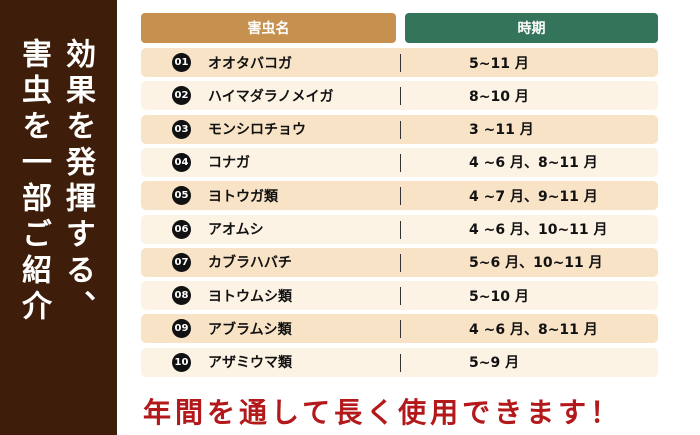 Image resolution: width=700 pixels, height=435 pixels. I want to click on table-row: 08 ヨトウムシ類 5~10 月, so click(399, 296).